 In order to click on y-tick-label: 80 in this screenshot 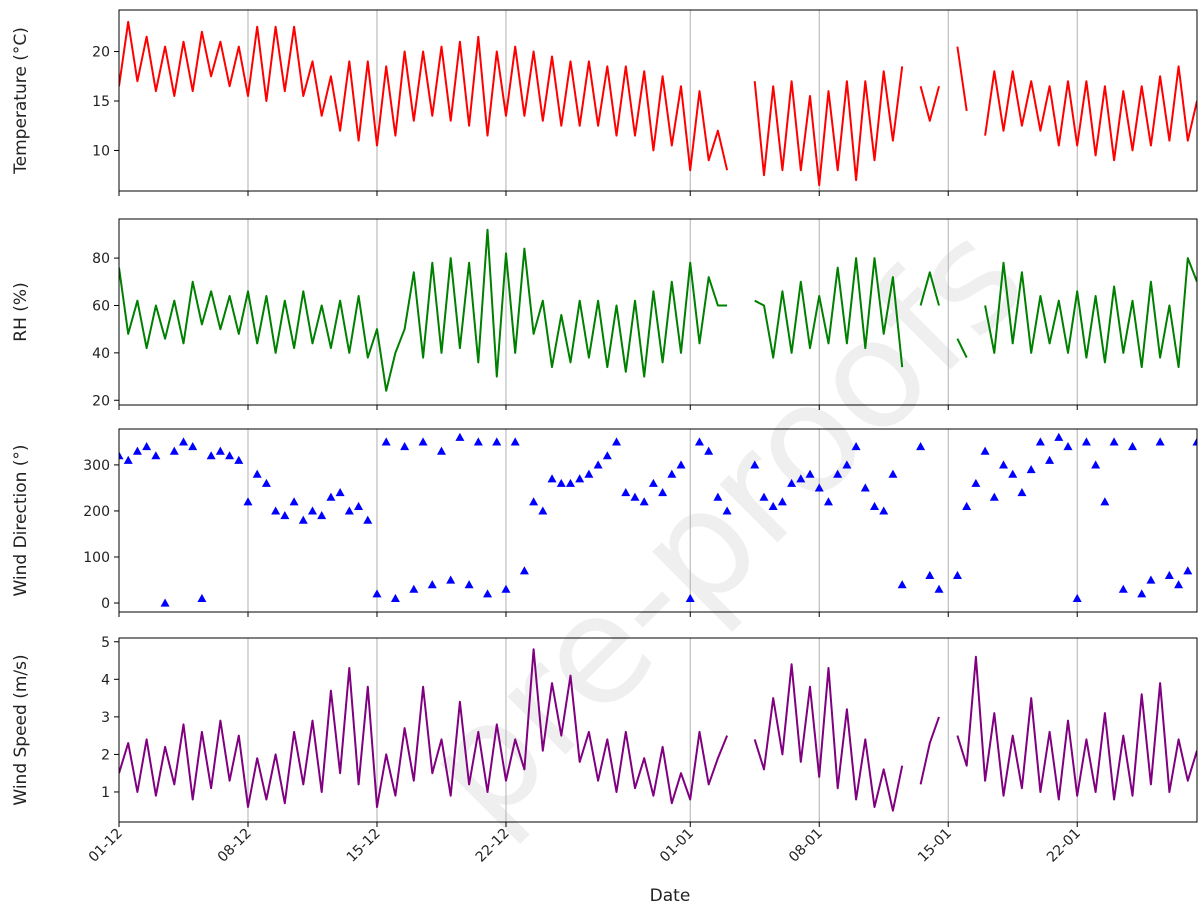, I will do `click(101, 259)`.